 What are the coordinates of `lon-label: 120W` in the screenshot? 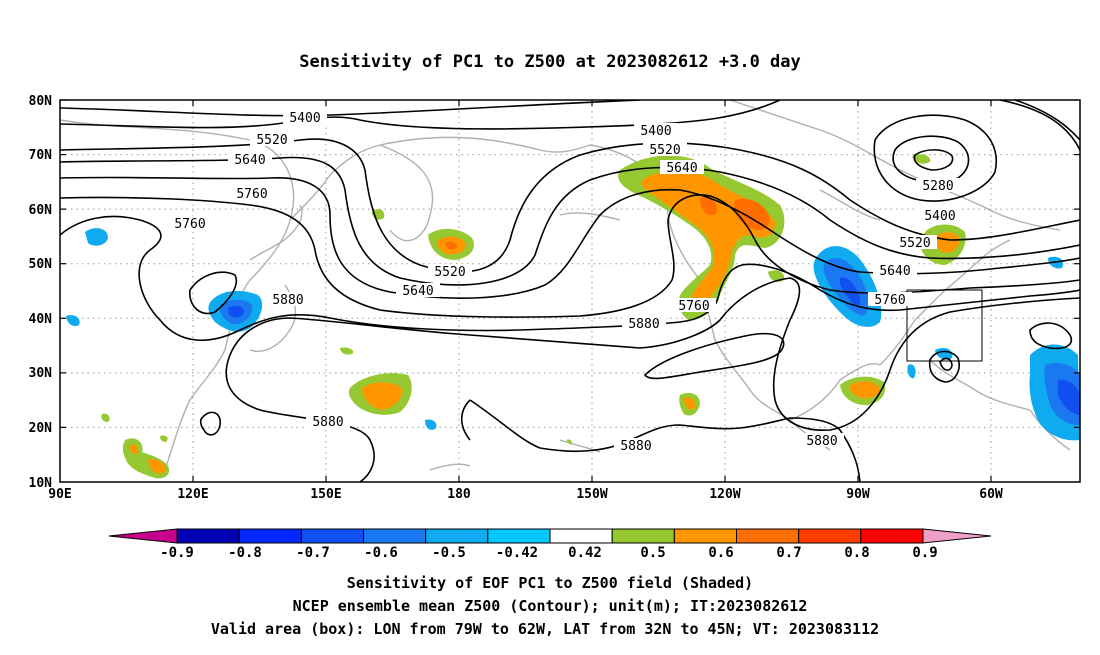 It's located at (724, 494).